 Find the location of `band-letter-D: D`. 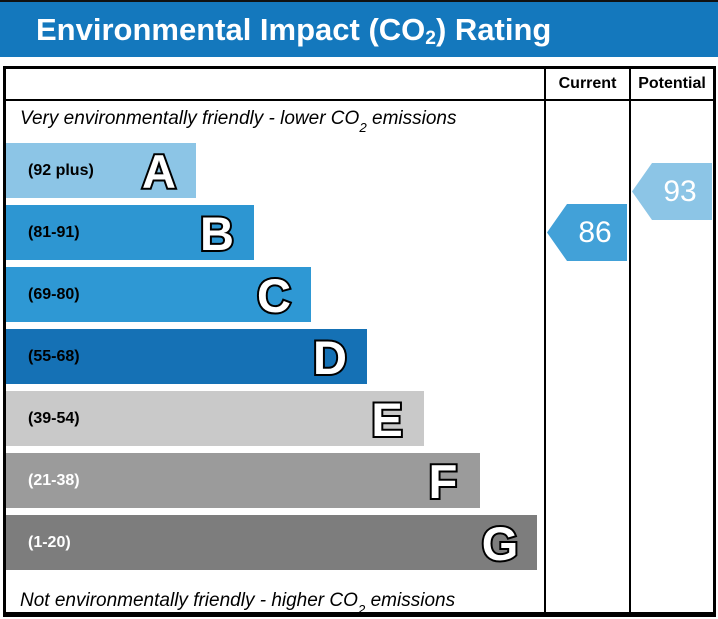

band-letter-D: D is located at coordinates (330, 357).